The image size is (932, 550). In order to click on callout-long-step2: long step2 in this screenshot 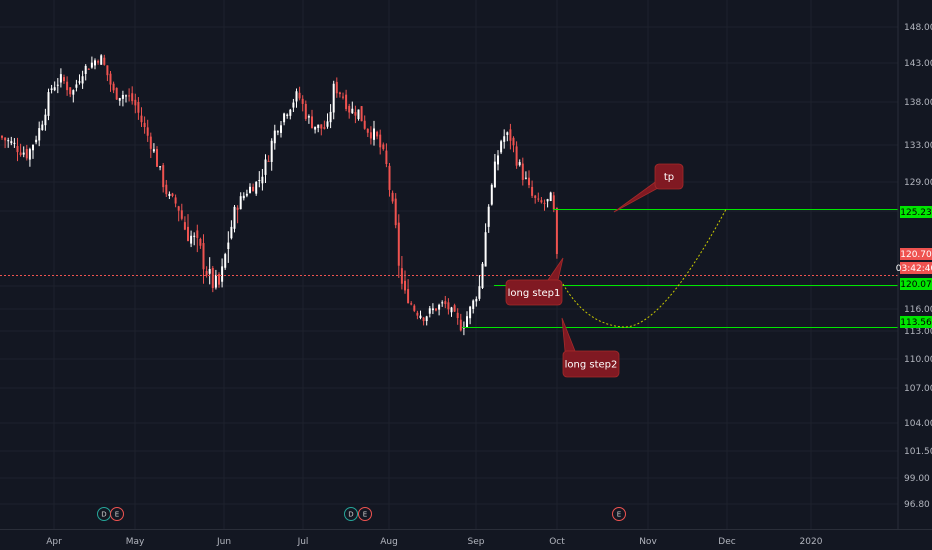, I will do `click(590, 347)`.